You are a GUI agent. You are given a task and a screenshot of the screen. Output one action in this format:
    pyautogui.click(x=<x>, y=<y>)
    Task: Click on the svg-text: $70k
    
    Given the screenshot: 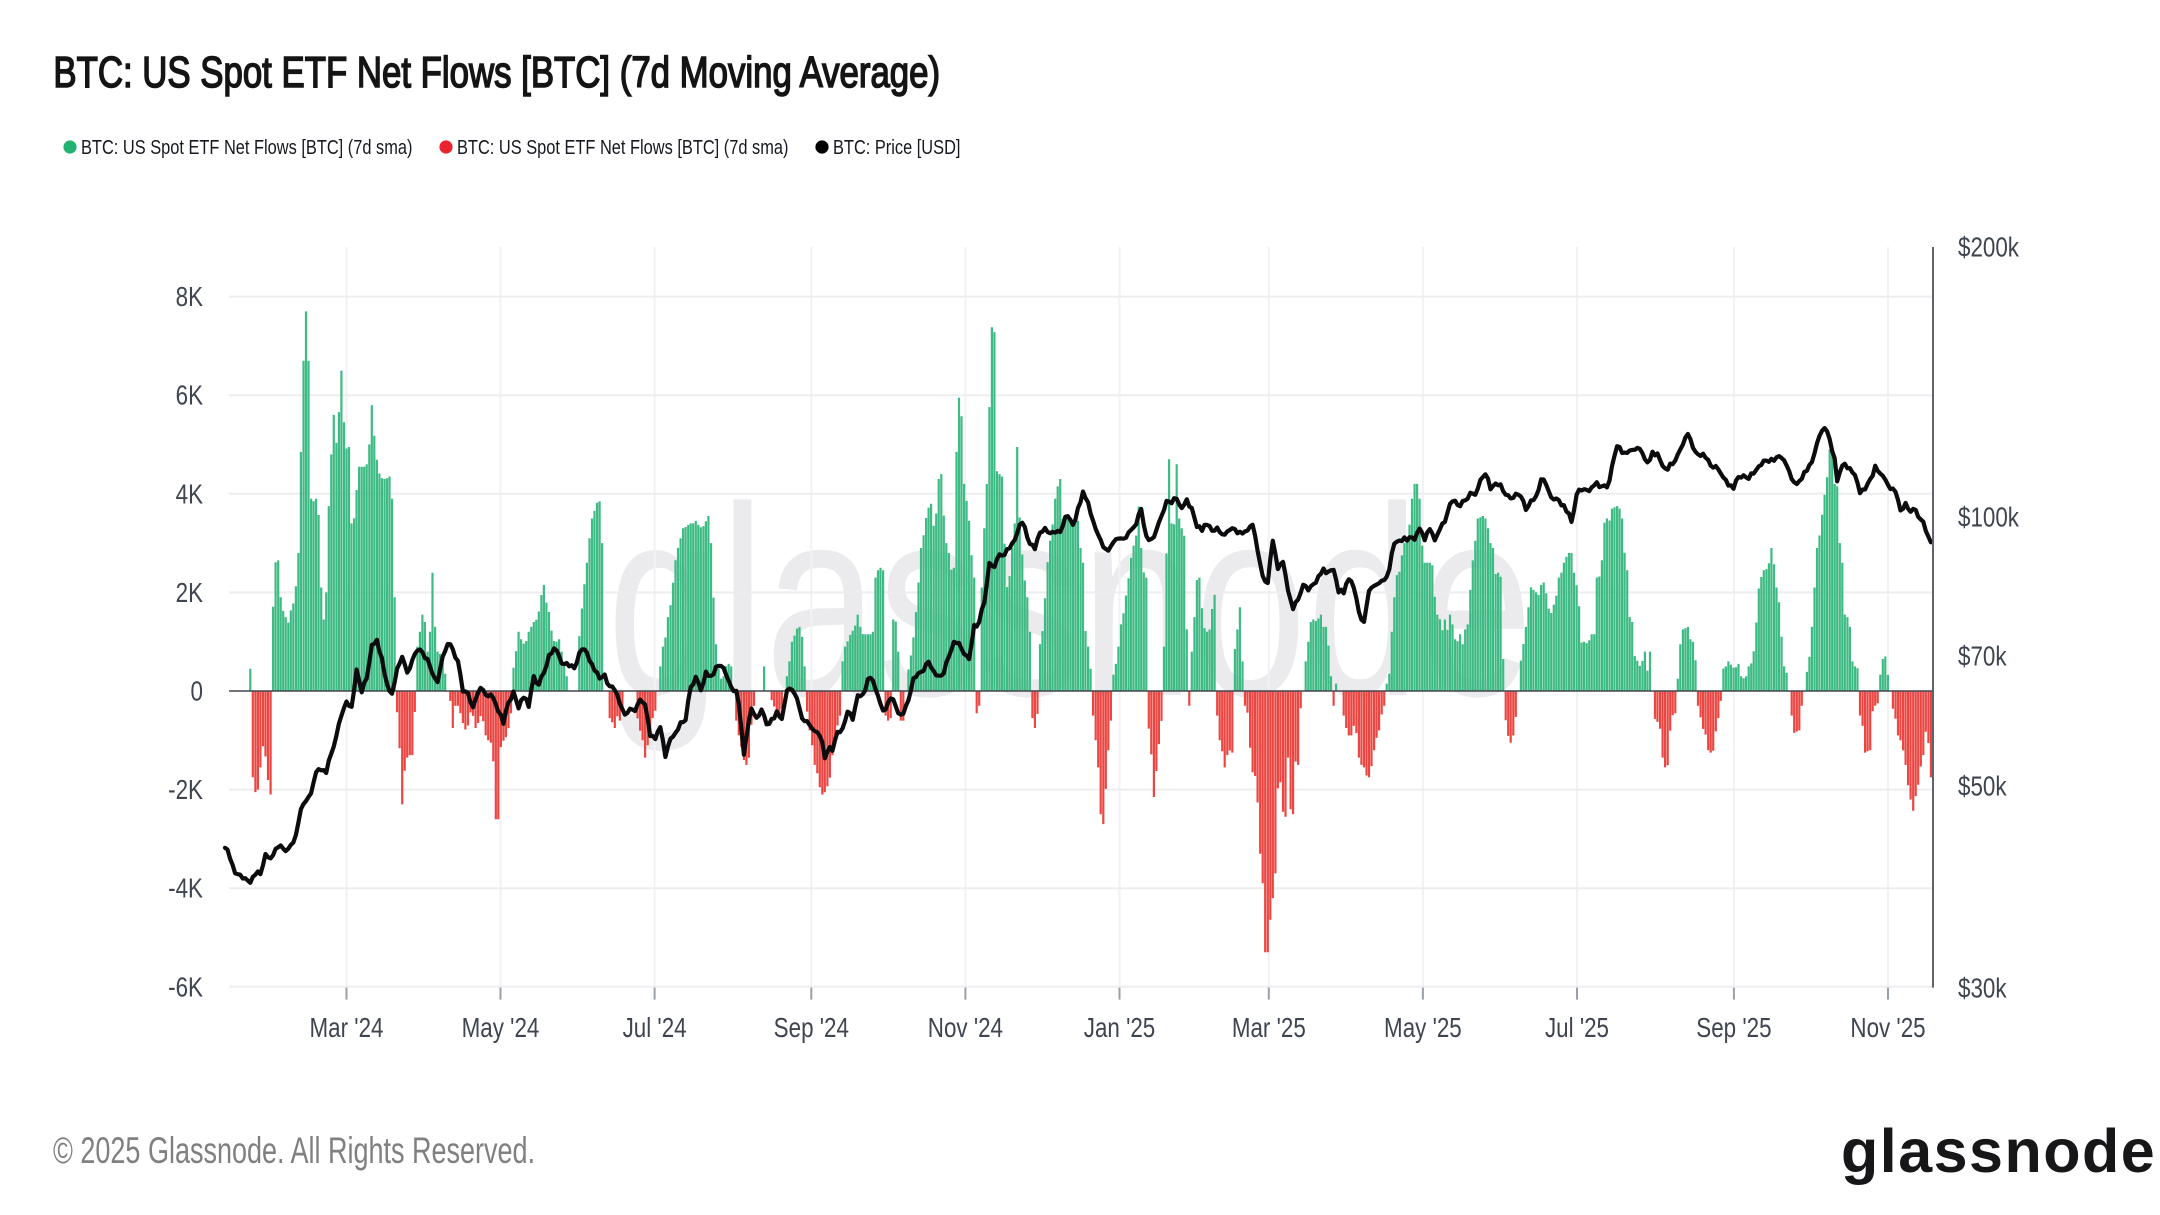 What is the action you would take?
    pyautogui.click(x=1982, y=656)
    